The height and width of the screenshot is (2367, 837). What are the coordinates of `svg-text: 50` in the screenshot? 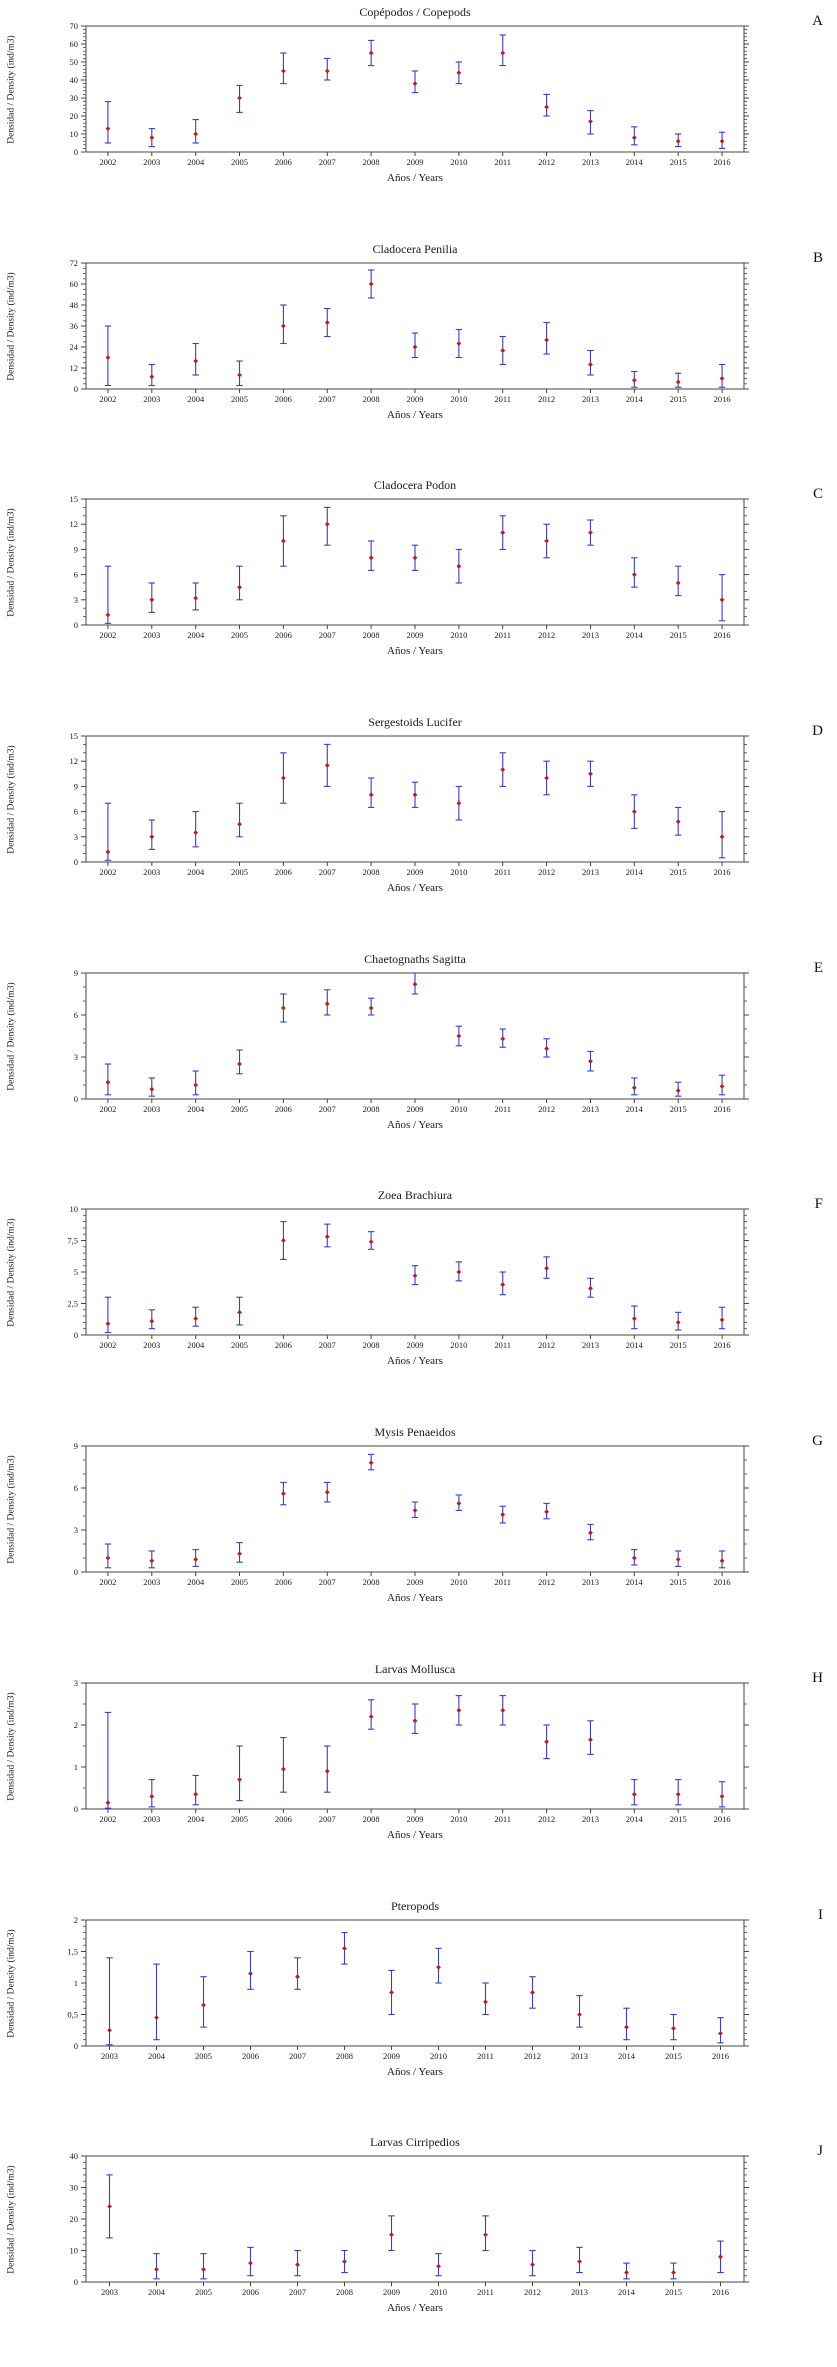 It's located at (74, 62).